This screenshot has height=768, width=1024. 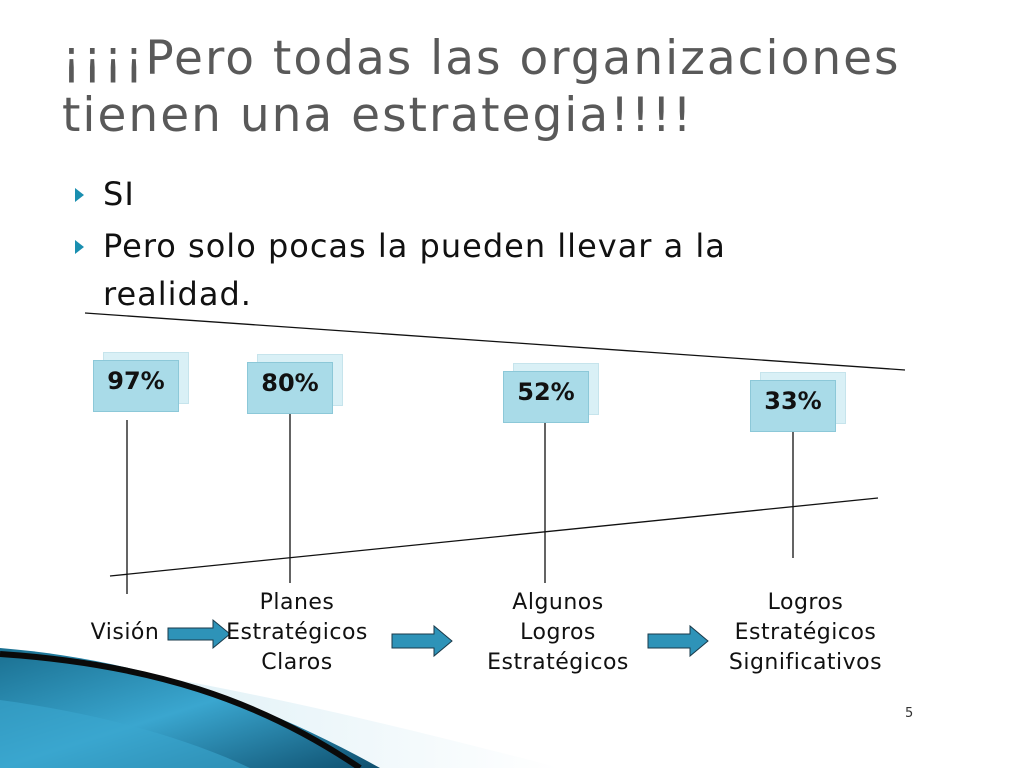 What do you see at coordinates (119, 194) in the screenshot?
I see `bullet-text: SI` at bounding box center [119, 194].